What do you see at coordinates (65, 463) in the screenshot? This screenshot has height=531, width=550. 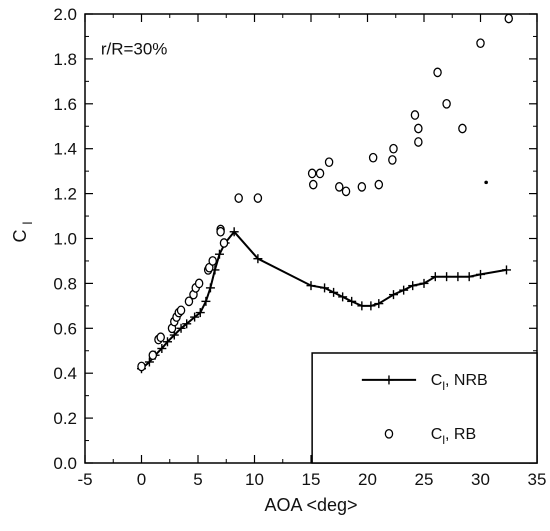 I see `y-tick-label: 0.0` at bounding box center [65, 463].